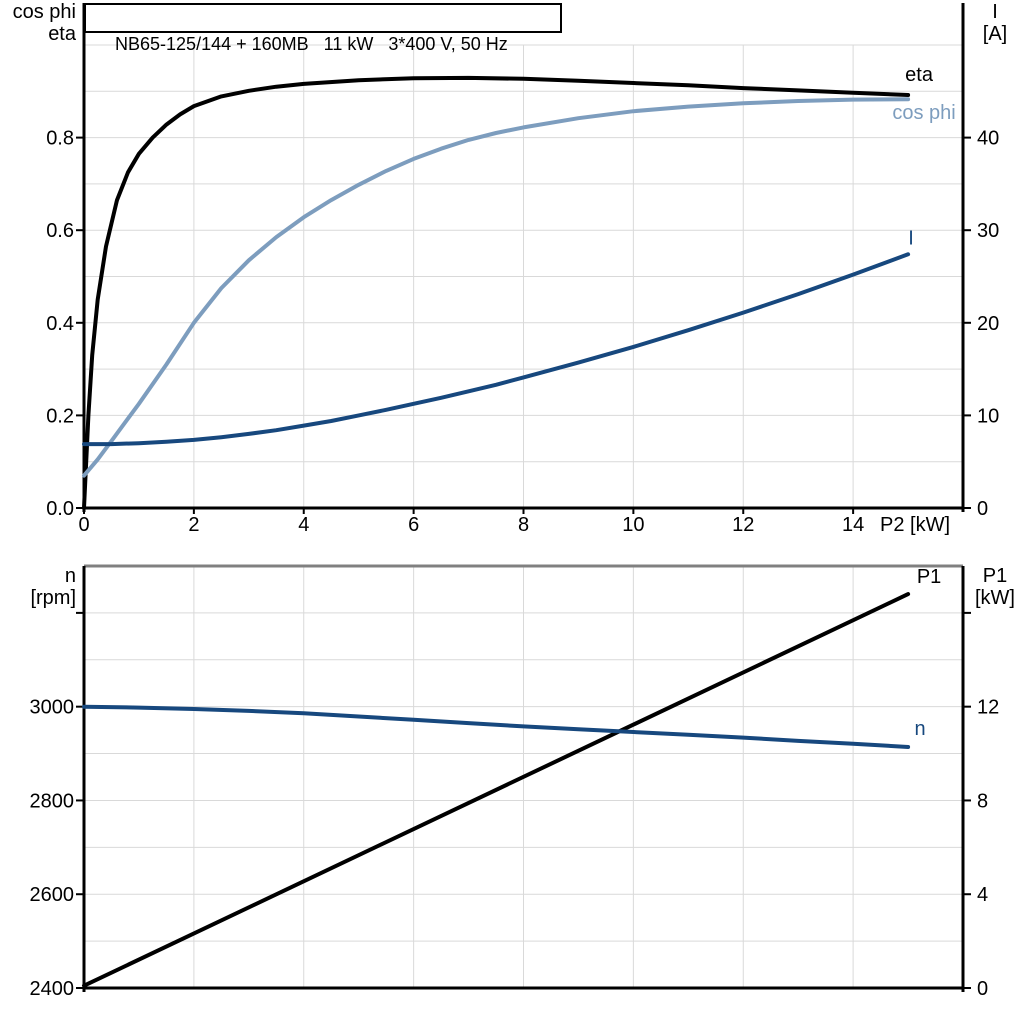 The width and height of the screenshot is (1024, 1024). Describe the element at coordinates (52, 989) in the screenshot. I see `left-axis-tick-label: 2400` at that location.